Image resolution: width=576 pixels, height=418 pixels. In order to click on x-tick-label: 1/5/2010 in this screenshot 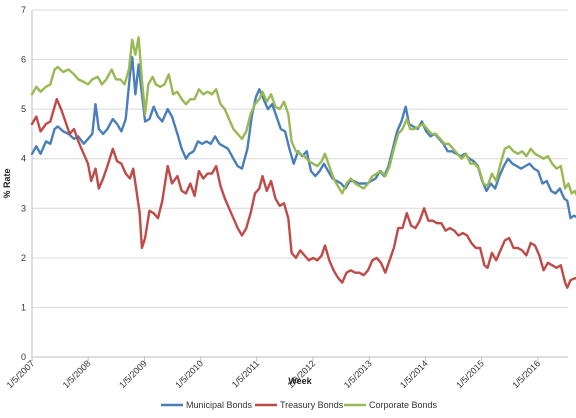, I will do `click(189, 374)`.